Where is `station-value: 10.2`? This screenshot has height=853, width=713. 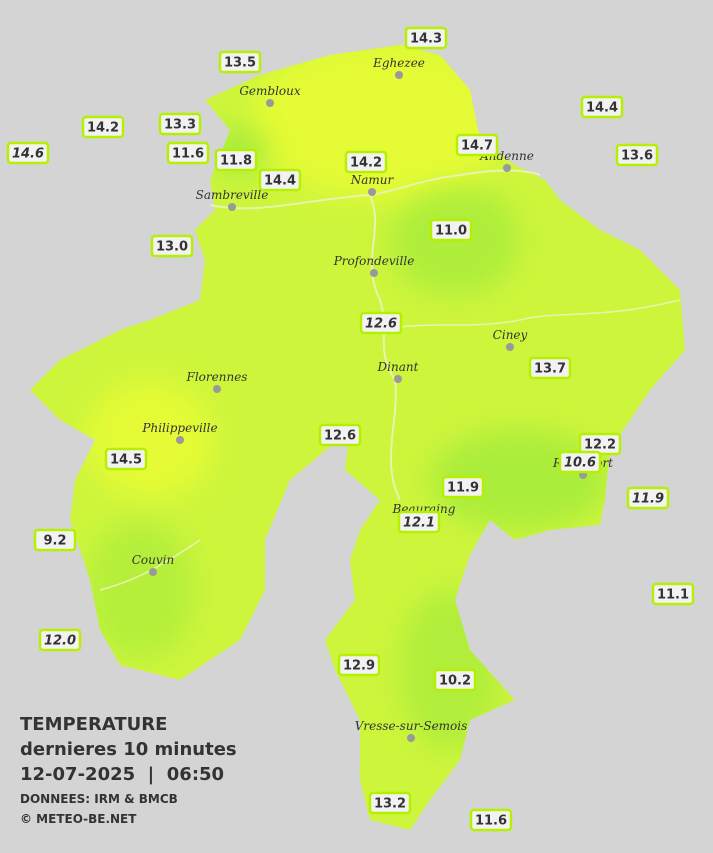 station-value: 10.2 is located at coordinates (455, 681).